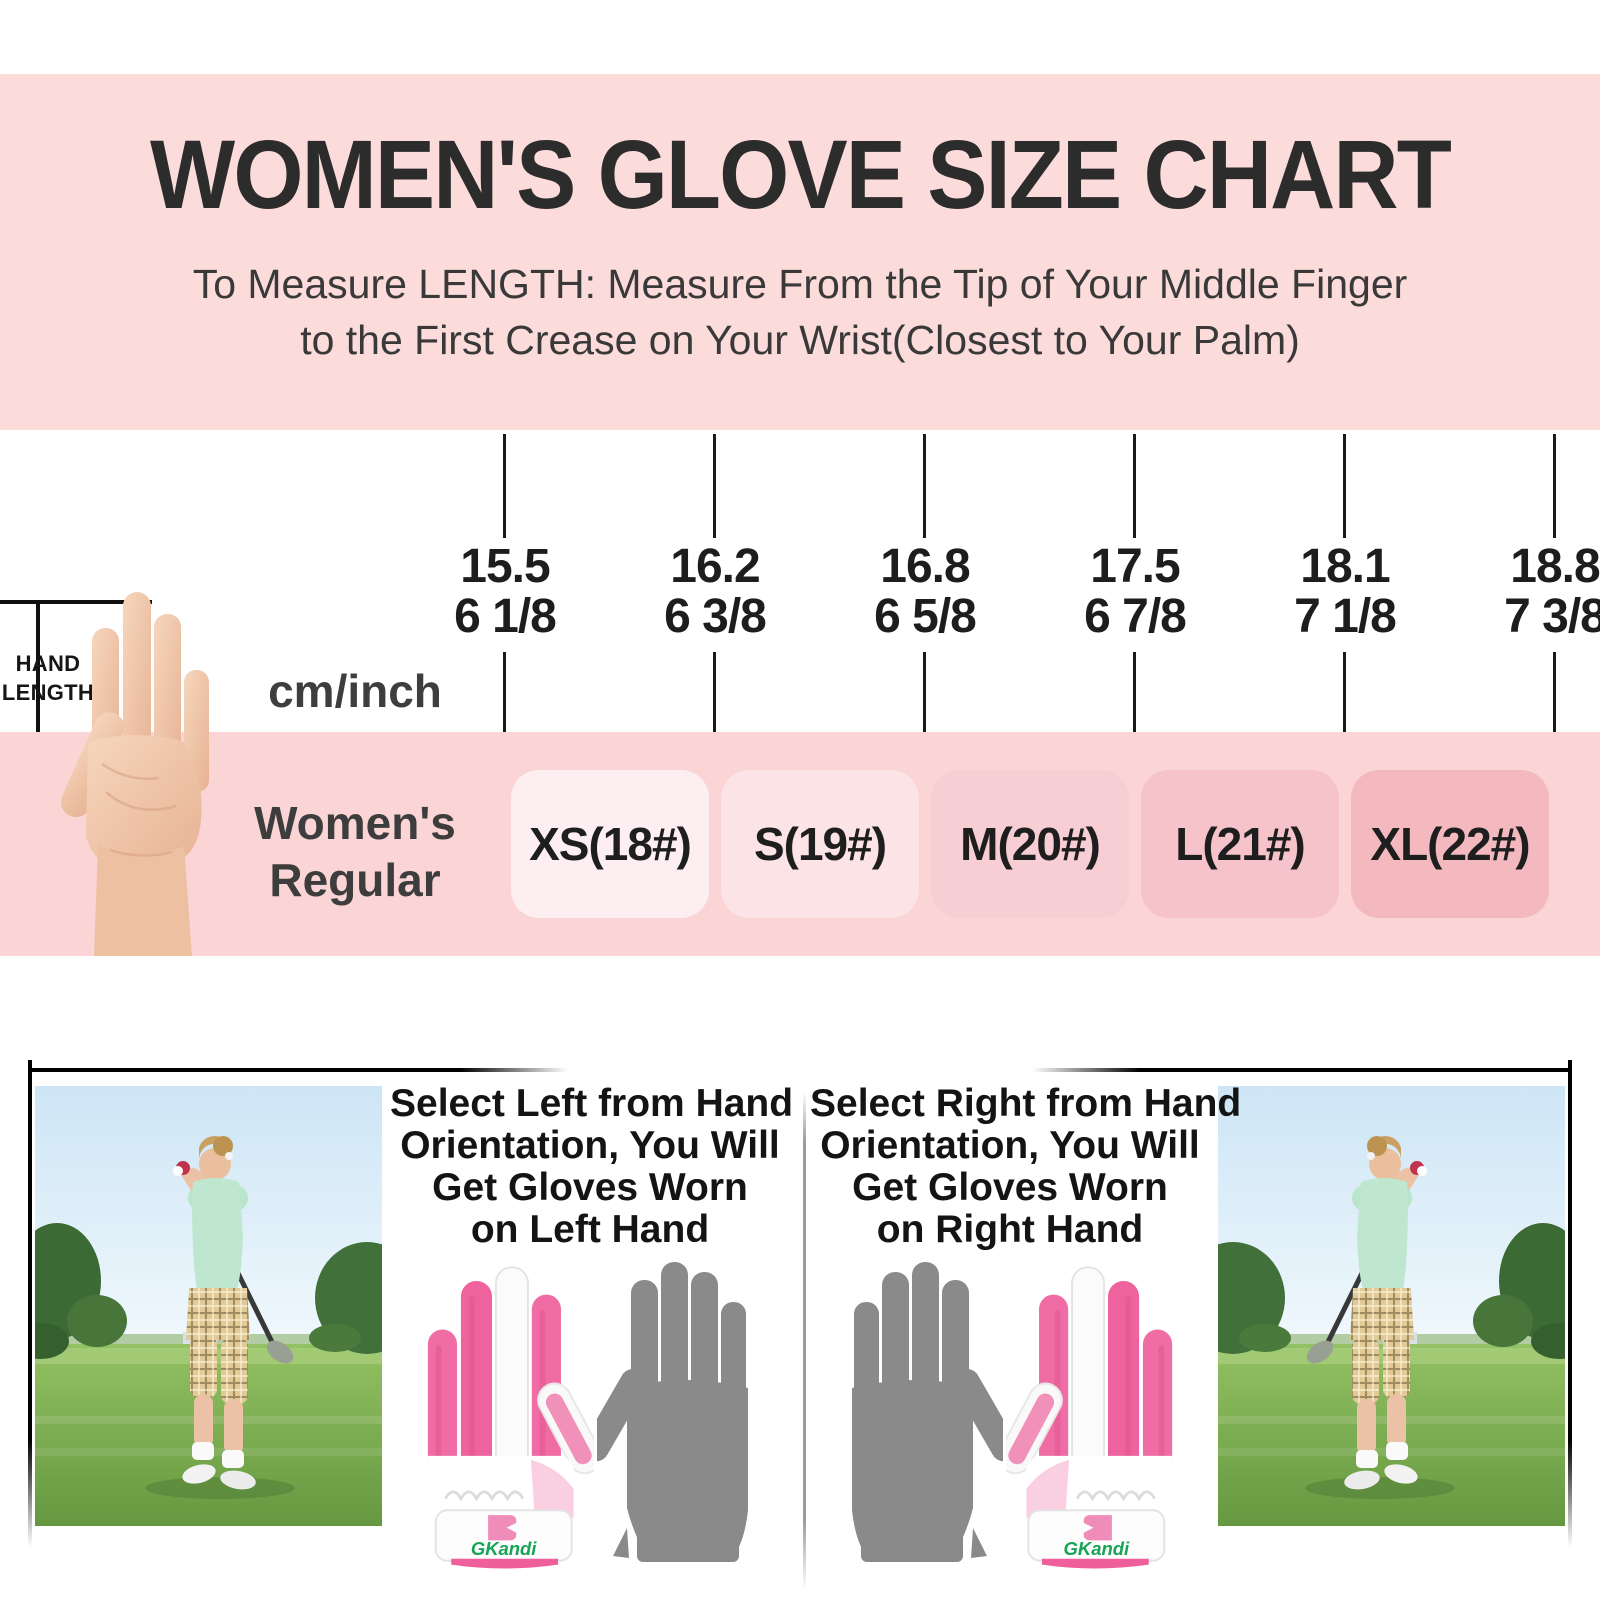 Image resolution: width=1600 pixels, height=1600 pixels. Describe the element at coordinates (1240, 844) in the screenshot. I see `size-cell-l: L(21#)` at that location.